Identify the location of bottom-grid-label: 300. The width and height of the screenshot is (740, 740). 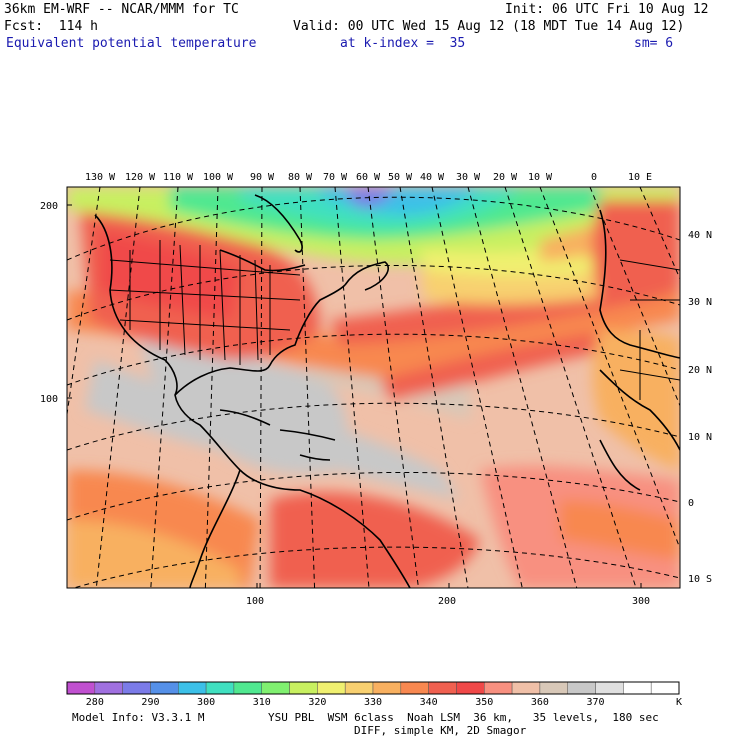
(641, 601).